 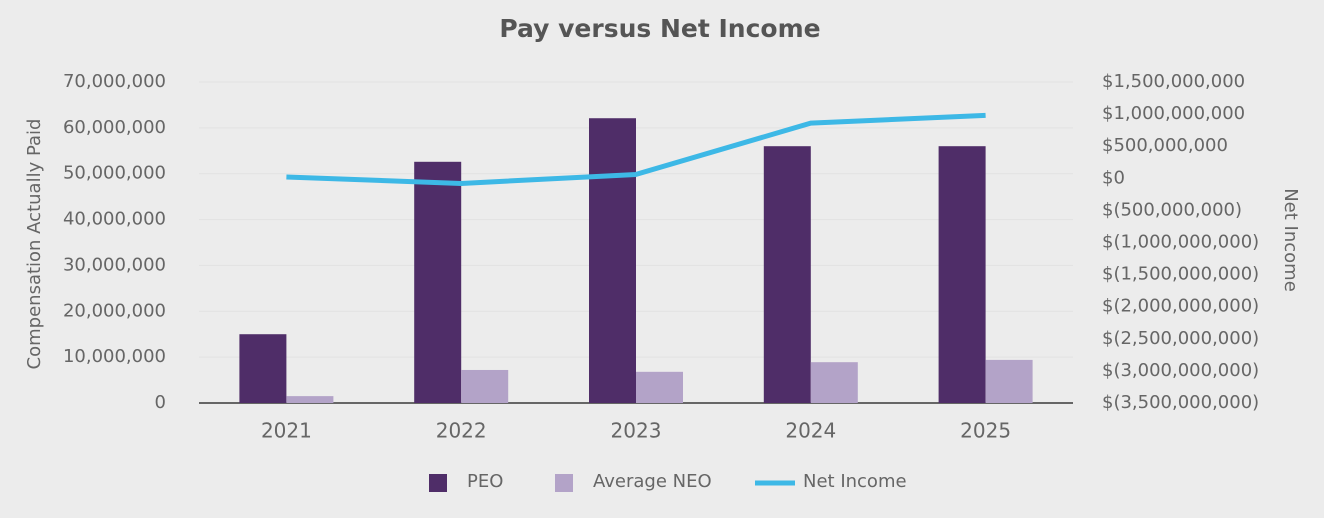 I want to click on y2-tick-label: $(2,000,000,000), so click(x=1180, y=306).